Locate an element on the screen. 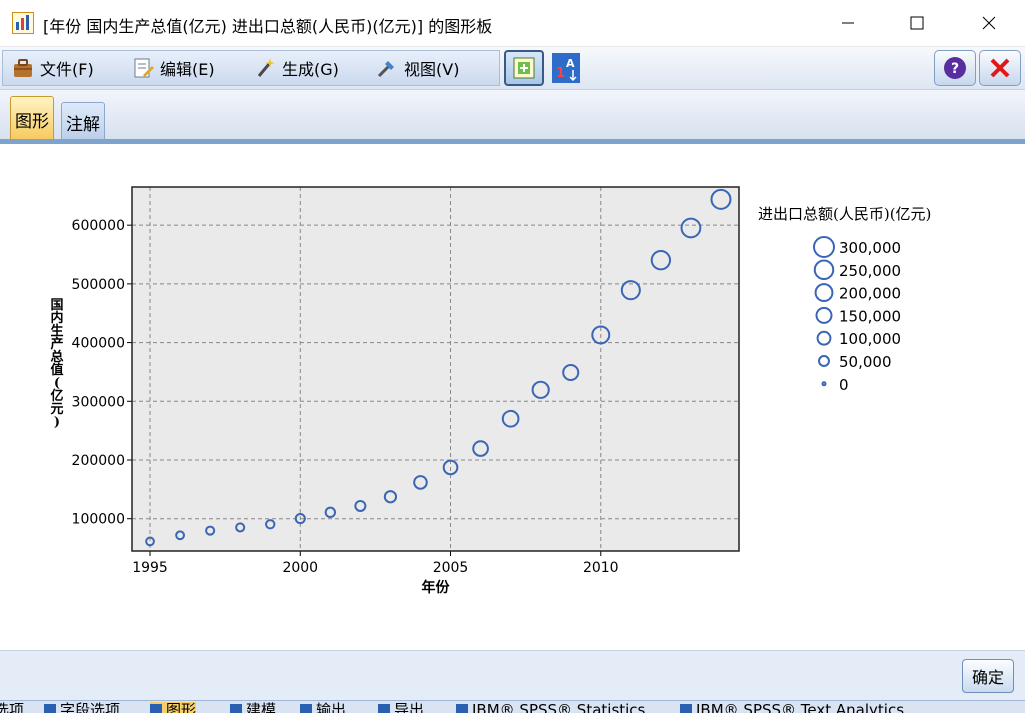  maximize-icon is located at coordinates (917, 23).